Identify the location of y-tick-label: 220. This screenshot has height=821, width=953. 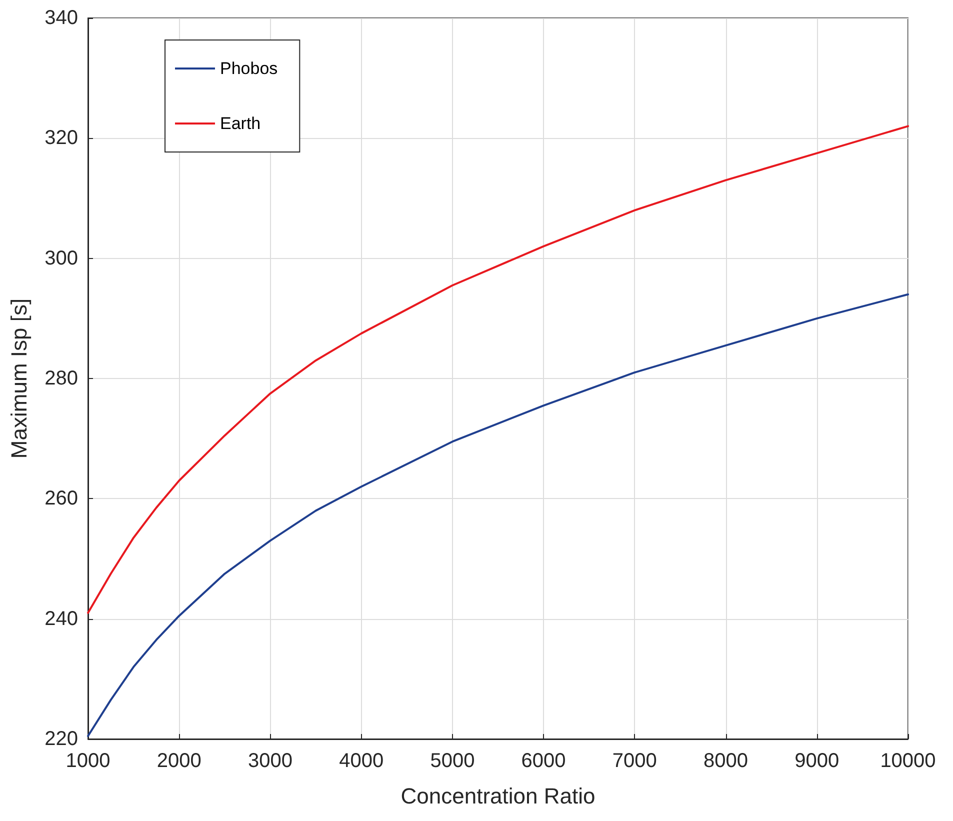
(61, 739).